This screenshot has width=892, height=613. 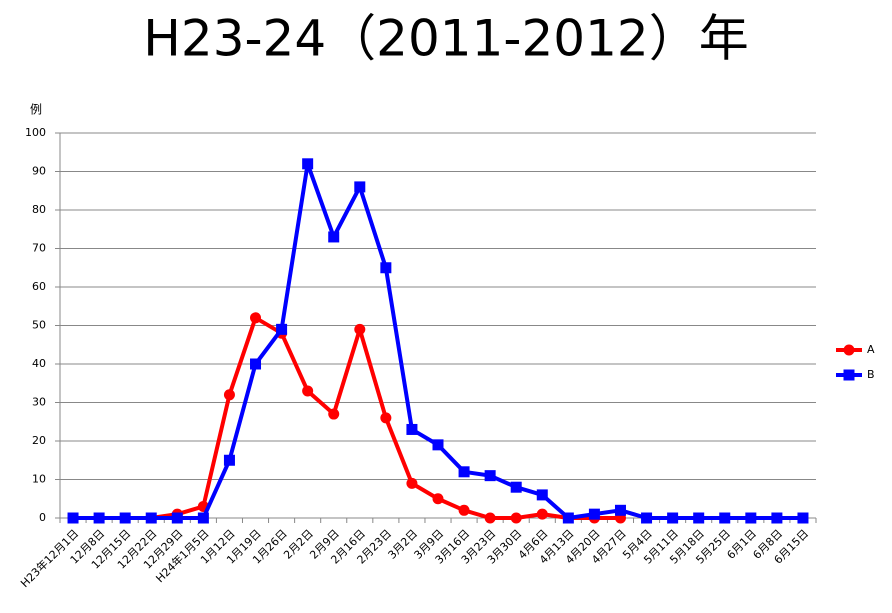 I want to click on y-tick-label: 20, so click(x=39, y=440).